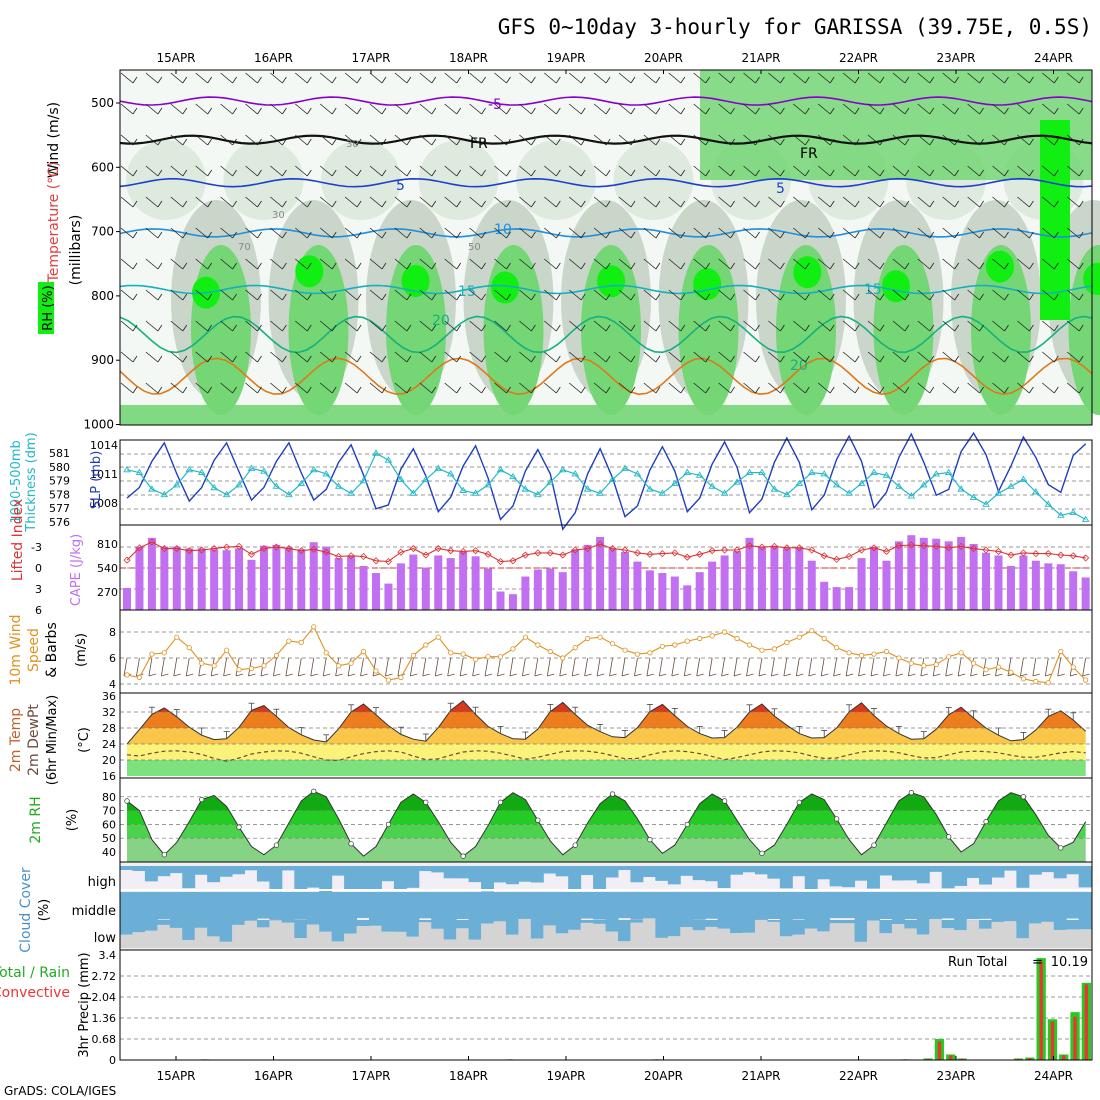  What do you see at coordinates (314, 791) in the screenshot?
I see `rh-point` at bounding box center [314, 791].